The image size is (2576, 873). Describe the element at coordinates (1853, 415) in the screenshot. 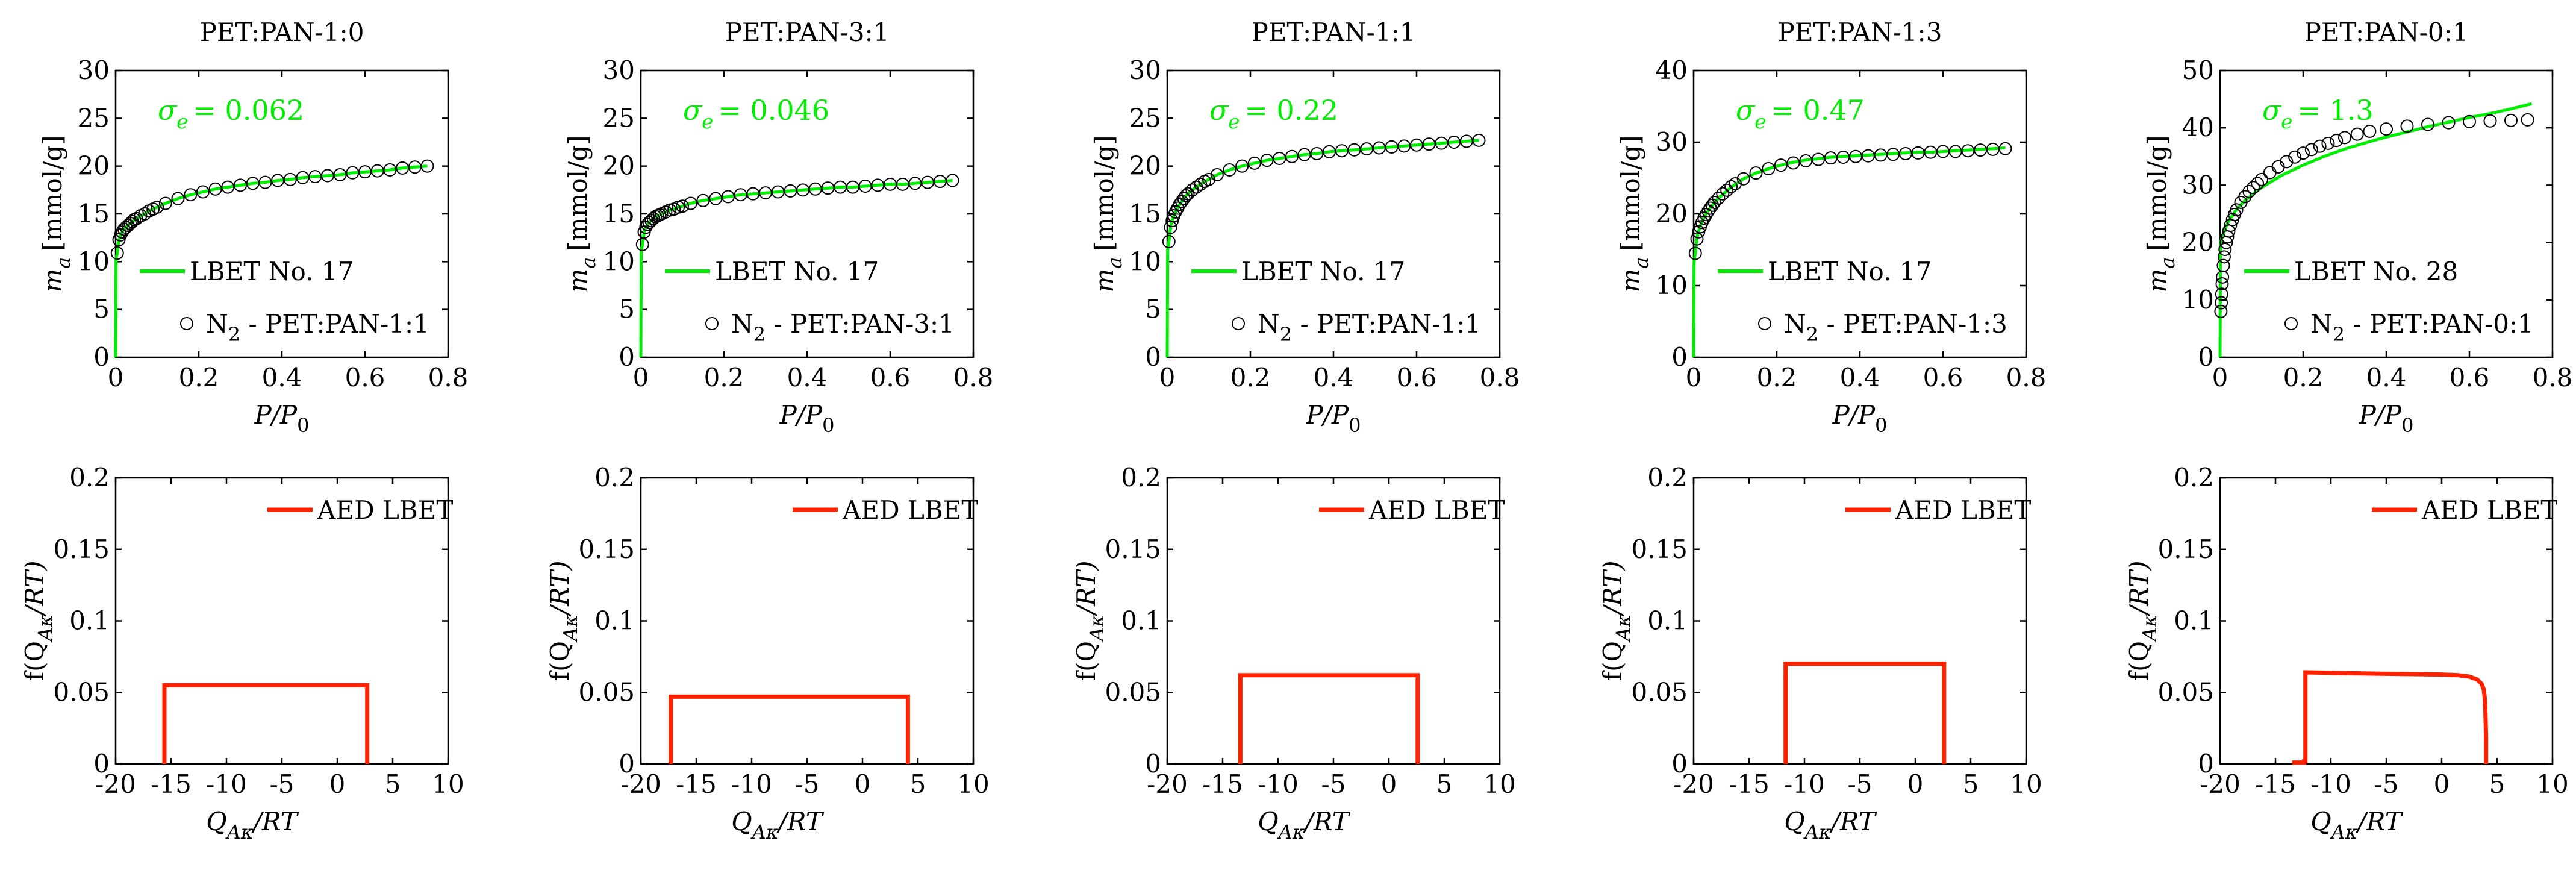

I see `label-part: P/P` at that location.